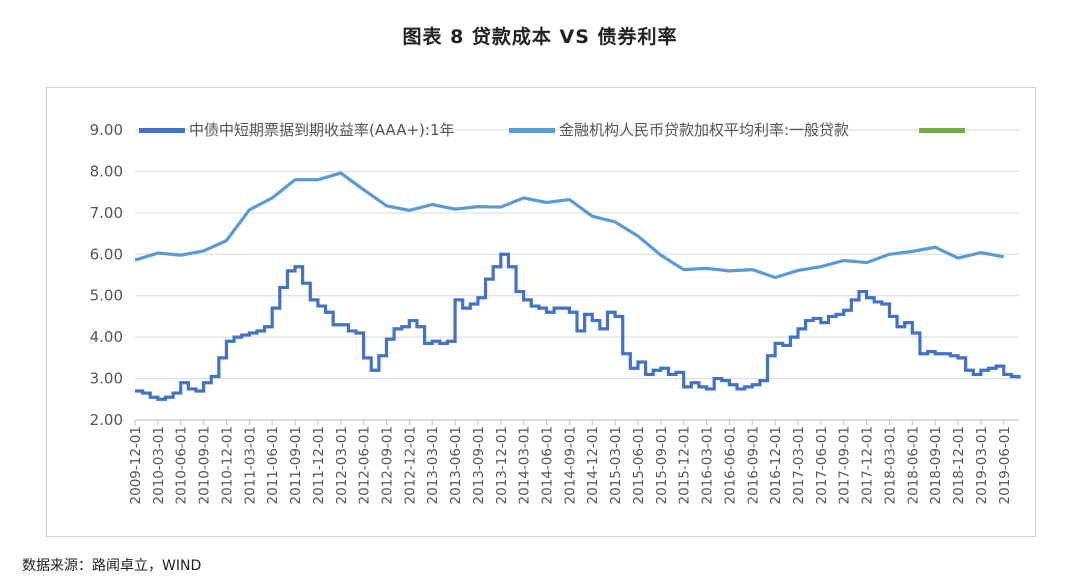  Describe the element at coordinates (502, 465) in the screenshot. I see `x-tick-label: 2013-12-01` at that location.